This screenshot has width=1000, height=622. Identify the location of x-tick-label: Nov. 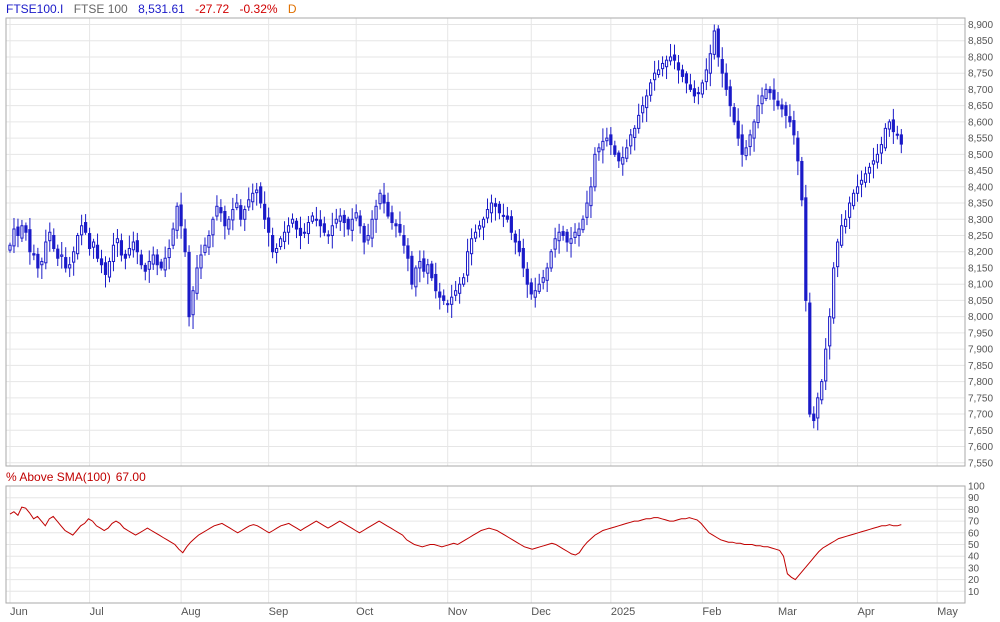
(458, 612).